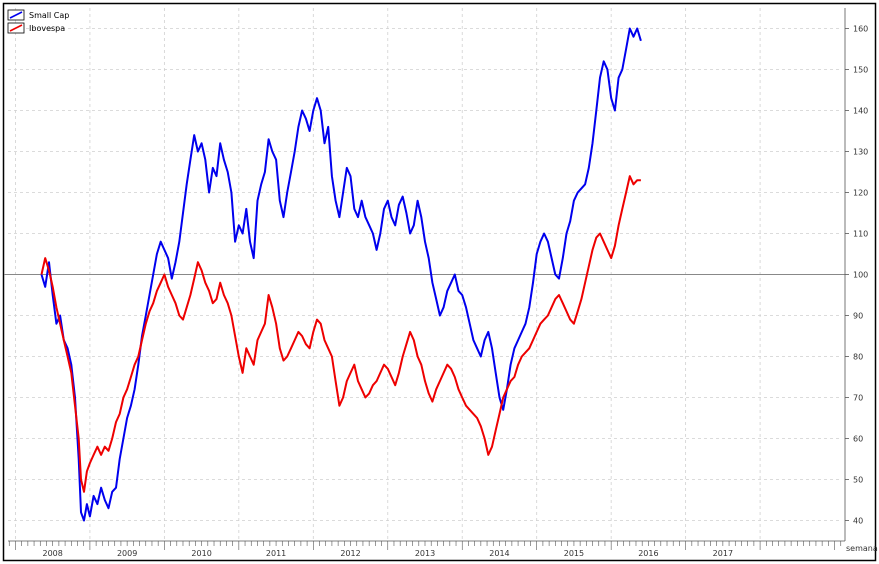  Describe the element at coordinates (860, 152) in the screenshot. I see `y-tick-label: 130` at that location.